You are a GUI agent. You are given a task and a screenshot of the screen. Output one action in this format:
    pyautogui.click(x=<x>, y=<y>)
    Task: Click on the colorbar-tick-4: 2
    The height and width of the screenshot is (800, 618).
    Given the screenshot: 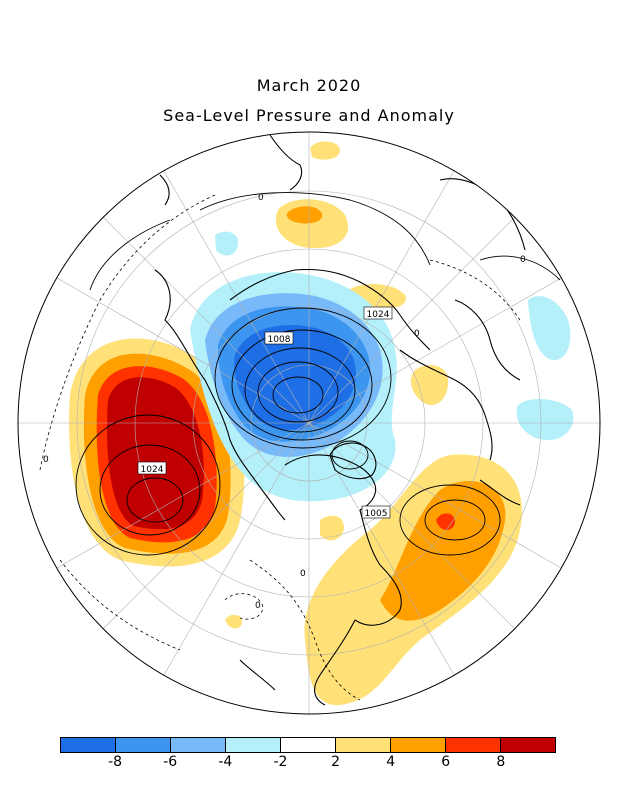 What is the action you would take?
    pyautogui.click(x=336, y=762)
    